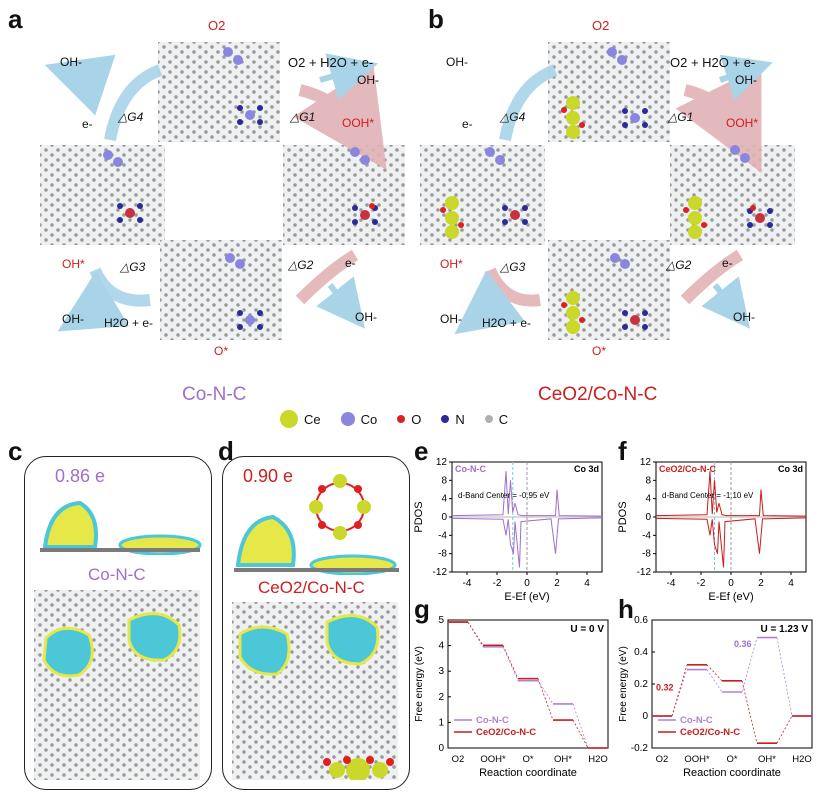 Image resolution: width=839 pixels, height=798 pixels. Describe the element at coordinates (641, 620) in the screenshot. I see `y-tick-label: 0.6` at that location.